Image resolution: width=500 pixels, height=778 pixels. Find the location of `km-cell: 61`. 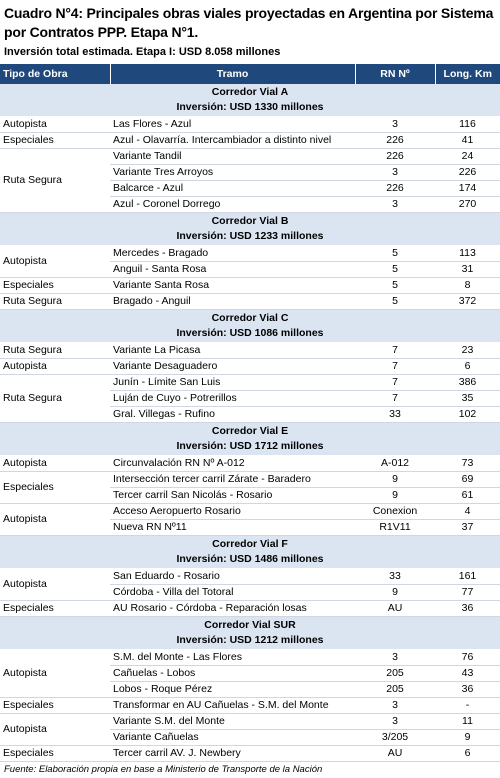

km-cell: 61 is located at coordinates (467, 495).